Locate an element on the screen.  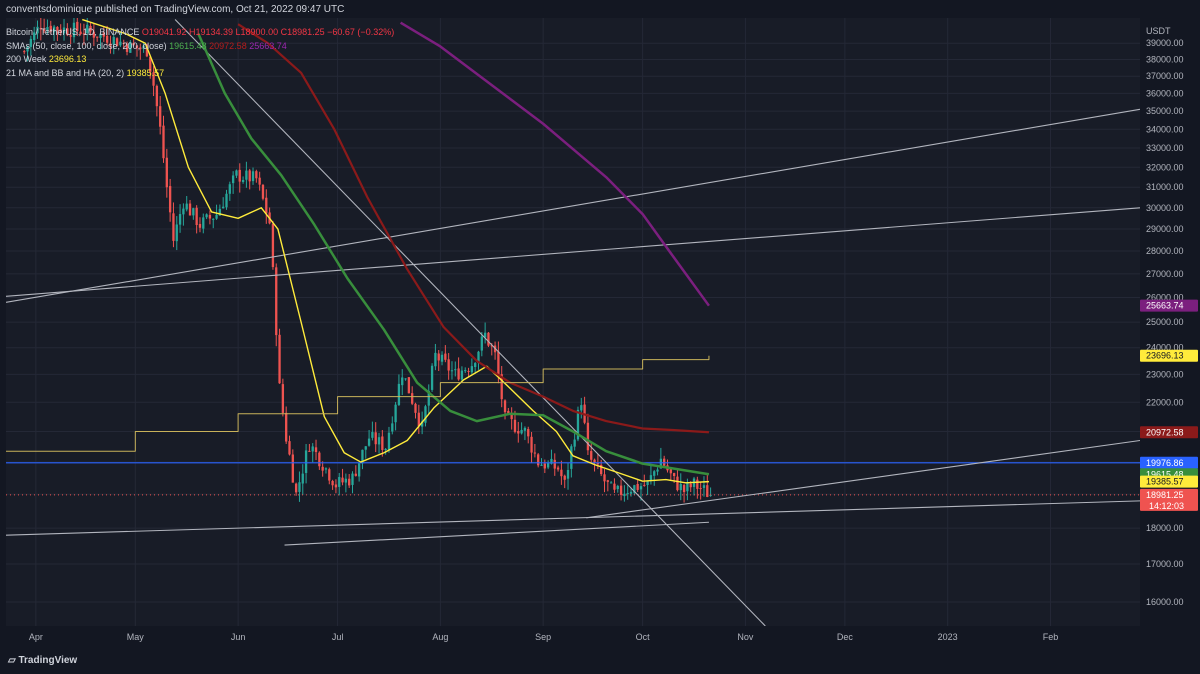
legend-close: C18981.25 is located at coordinates (302, 32).